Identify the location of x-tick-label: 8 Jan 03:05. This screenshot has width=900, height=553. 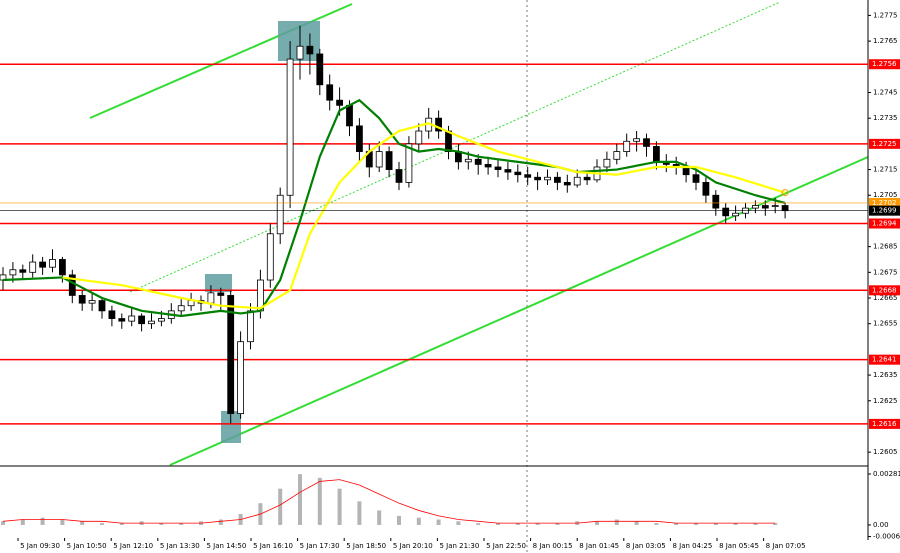
(646, 546).